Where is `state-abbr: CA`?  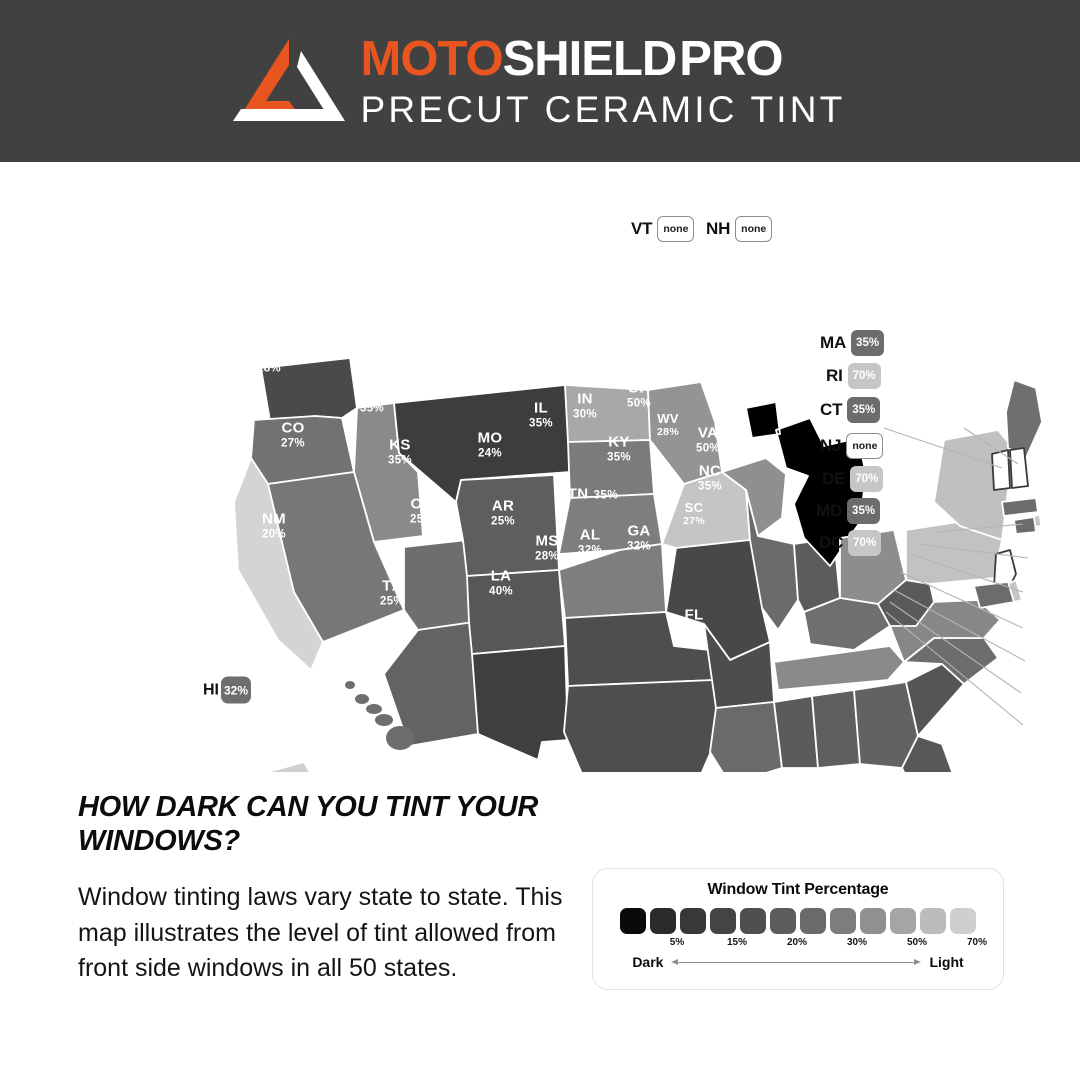 state-abbr: CA is located at coordinates (74, 449).